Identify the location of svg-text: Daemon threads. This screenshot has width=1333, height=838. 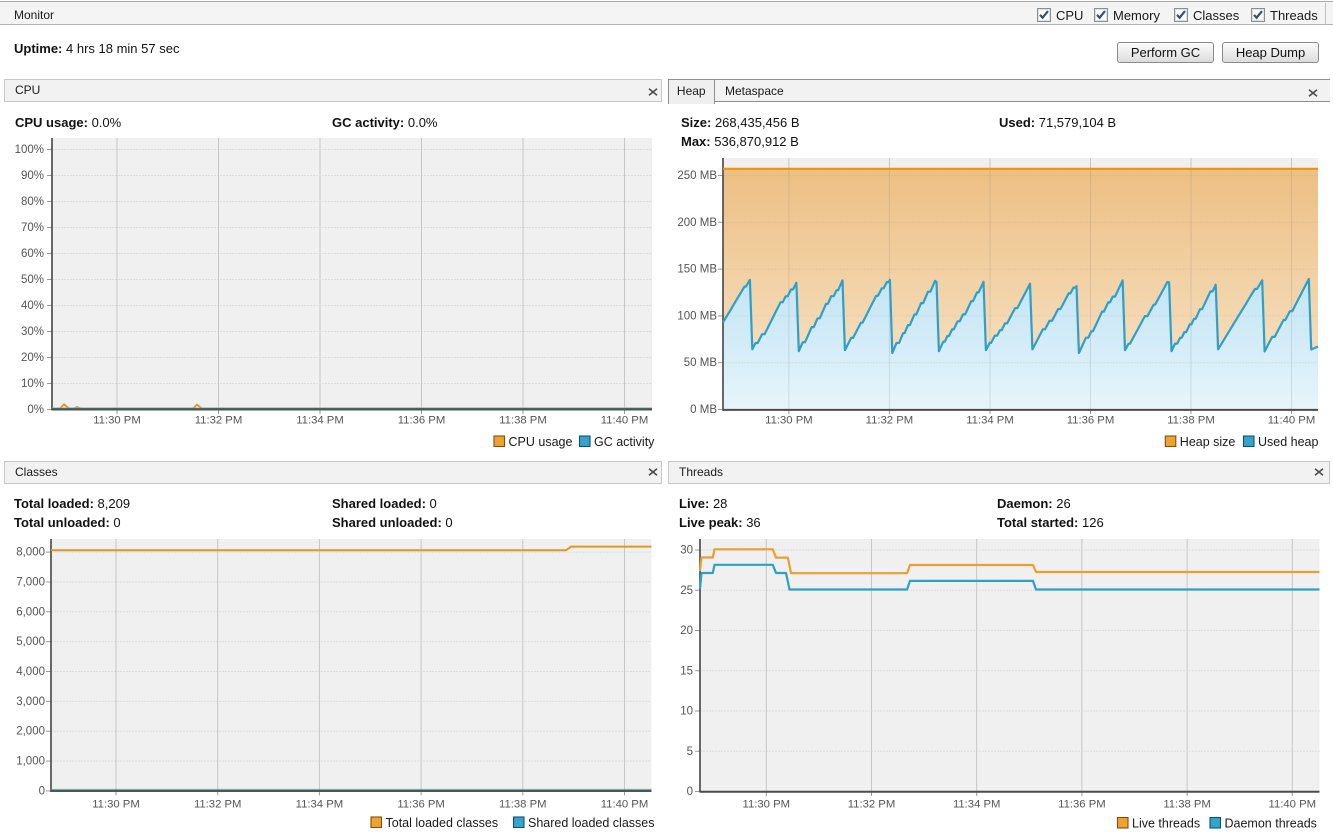
(1271, 824).